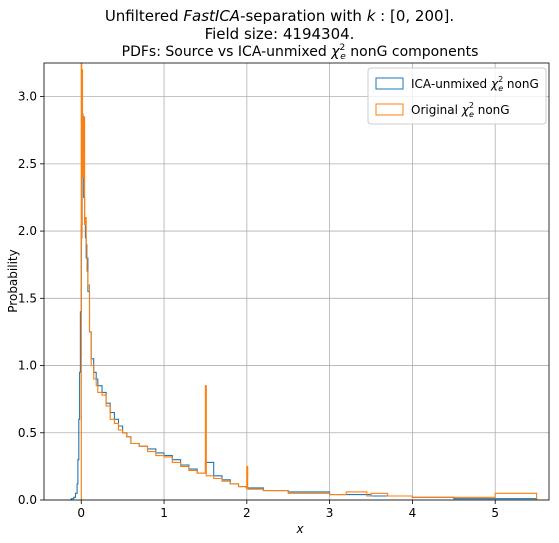  I want to click on x-tick-label: 3, so click(330, 513).